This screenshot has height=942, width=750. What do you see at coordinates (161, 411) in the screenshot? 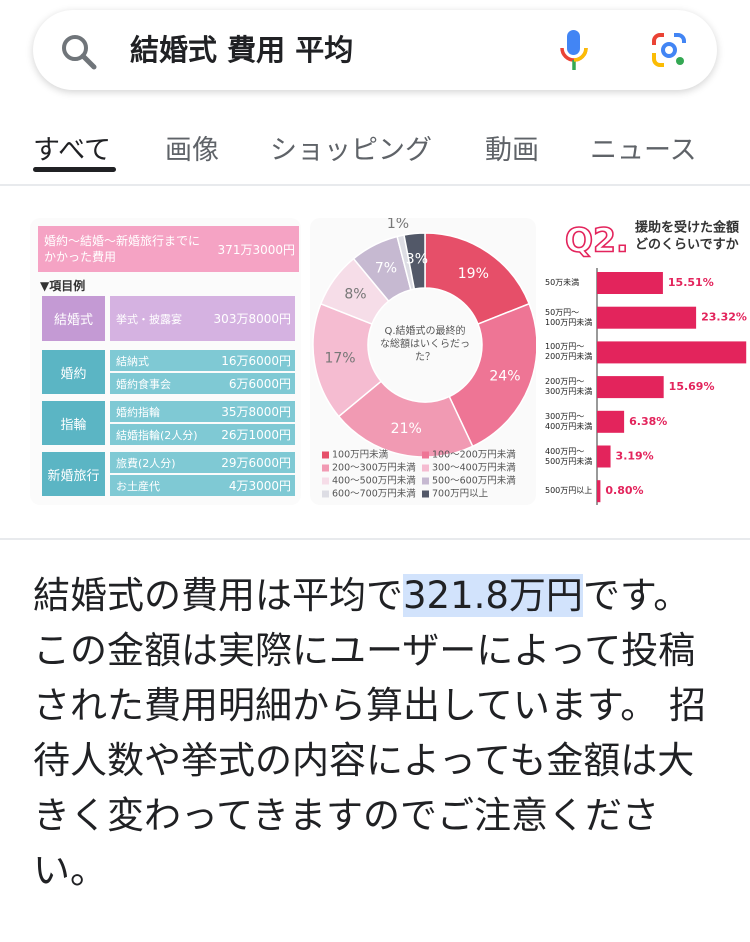
I see `item-name: 婚約指輪` at bounding box center [161, 411].